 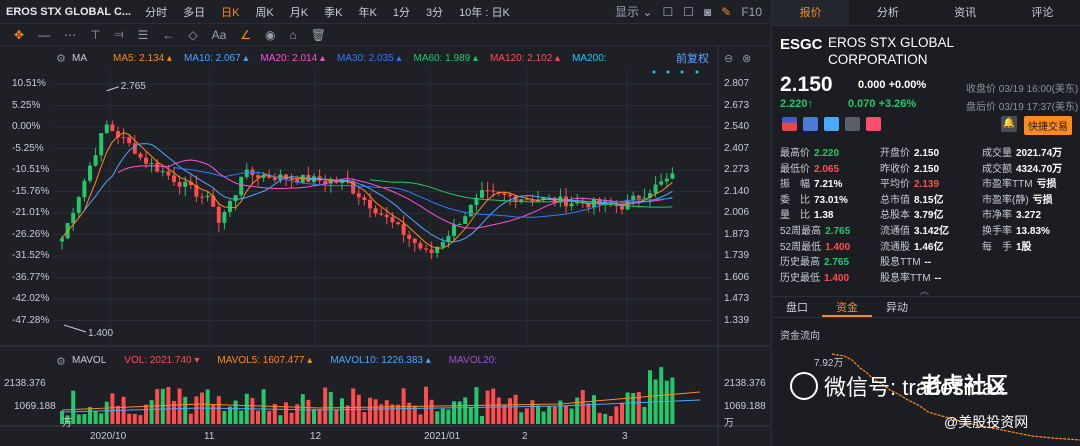 What do you see at coordinates (688, 11) in the screenshot?
I see `checkbox-icon-2: ☐` at bounding box center [688, 11].